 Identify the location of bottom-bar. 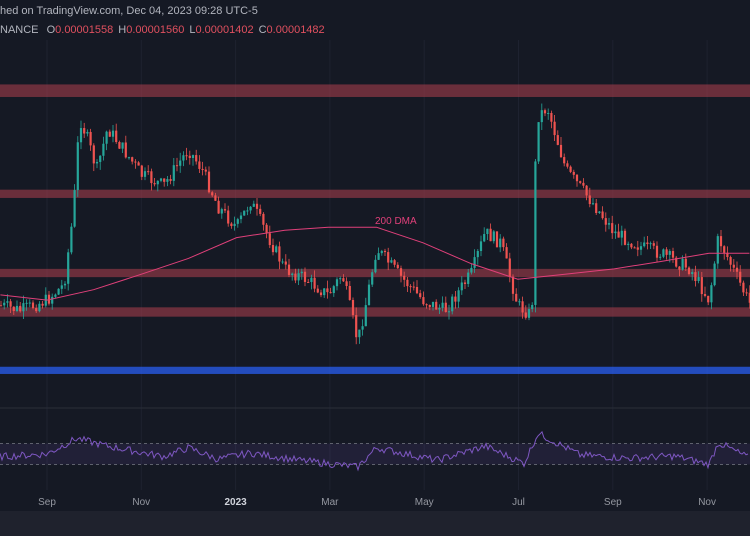
(375, 523).